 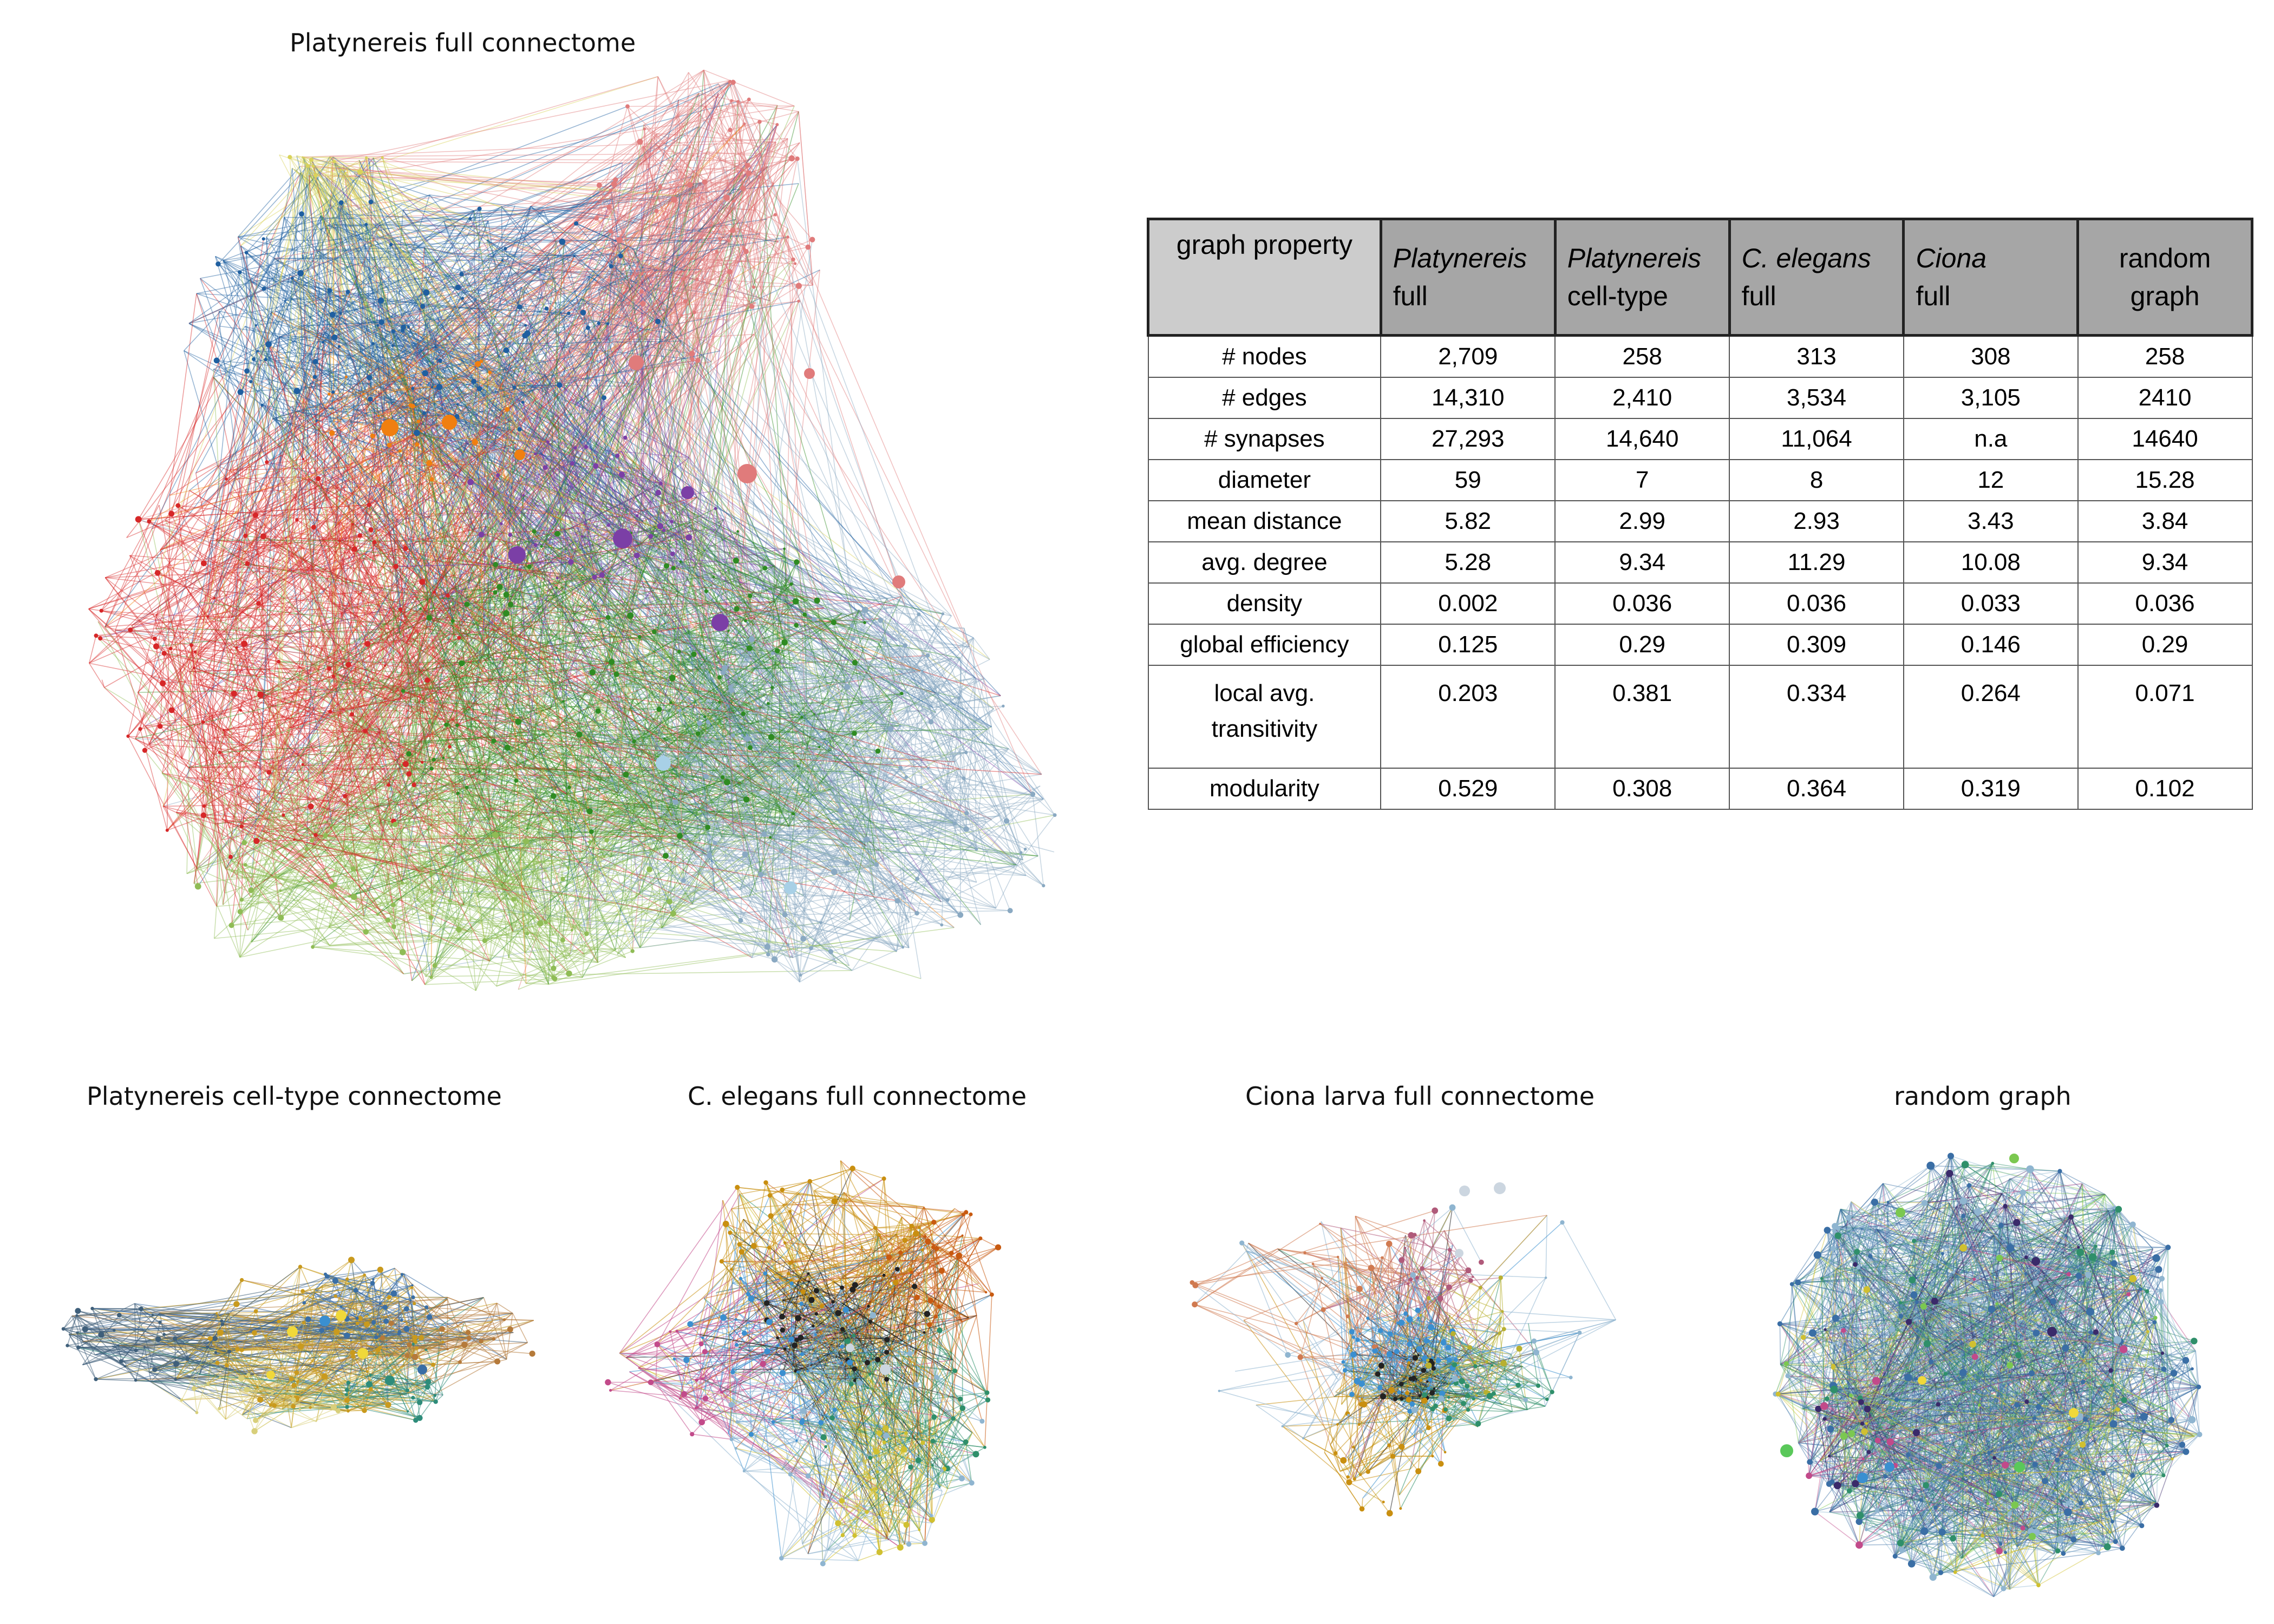 I want to click on table-row: modularity 0.529 0.308 0.364 0.319 0.102, so click(x=1700, y=789).